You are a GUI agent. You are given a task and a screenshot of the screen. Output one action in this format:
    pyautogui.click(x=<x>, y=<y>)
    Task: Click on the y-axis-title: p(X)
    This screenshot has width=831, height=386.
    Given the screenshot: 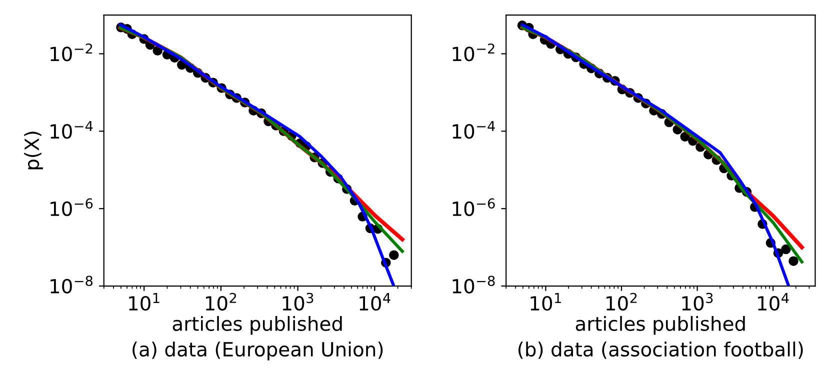 What is the action you would take?
    pyautogui.click(x=33, y=151)
    